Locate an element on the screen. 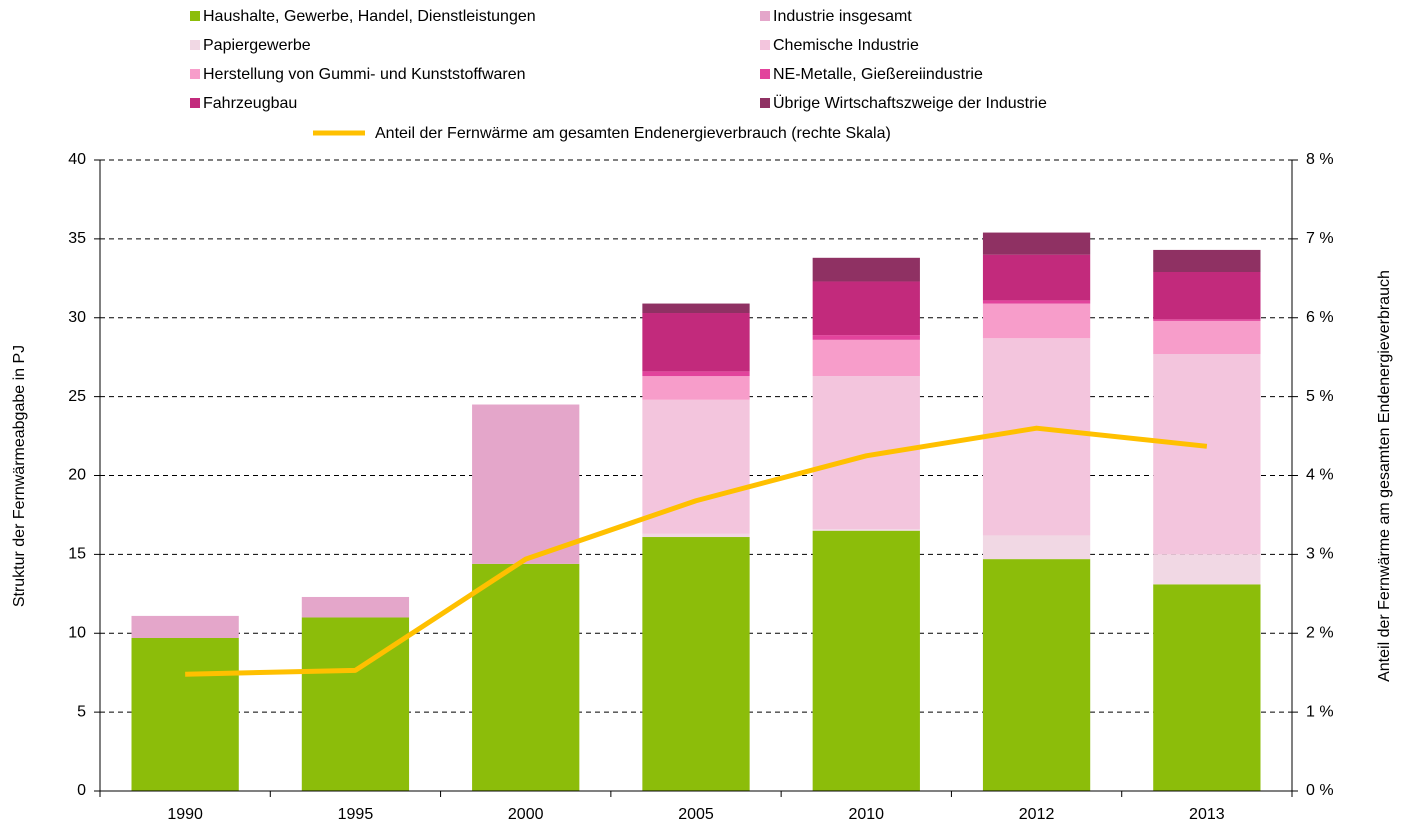  x-tick-label: 2010 is located at coordinates (866, 814).